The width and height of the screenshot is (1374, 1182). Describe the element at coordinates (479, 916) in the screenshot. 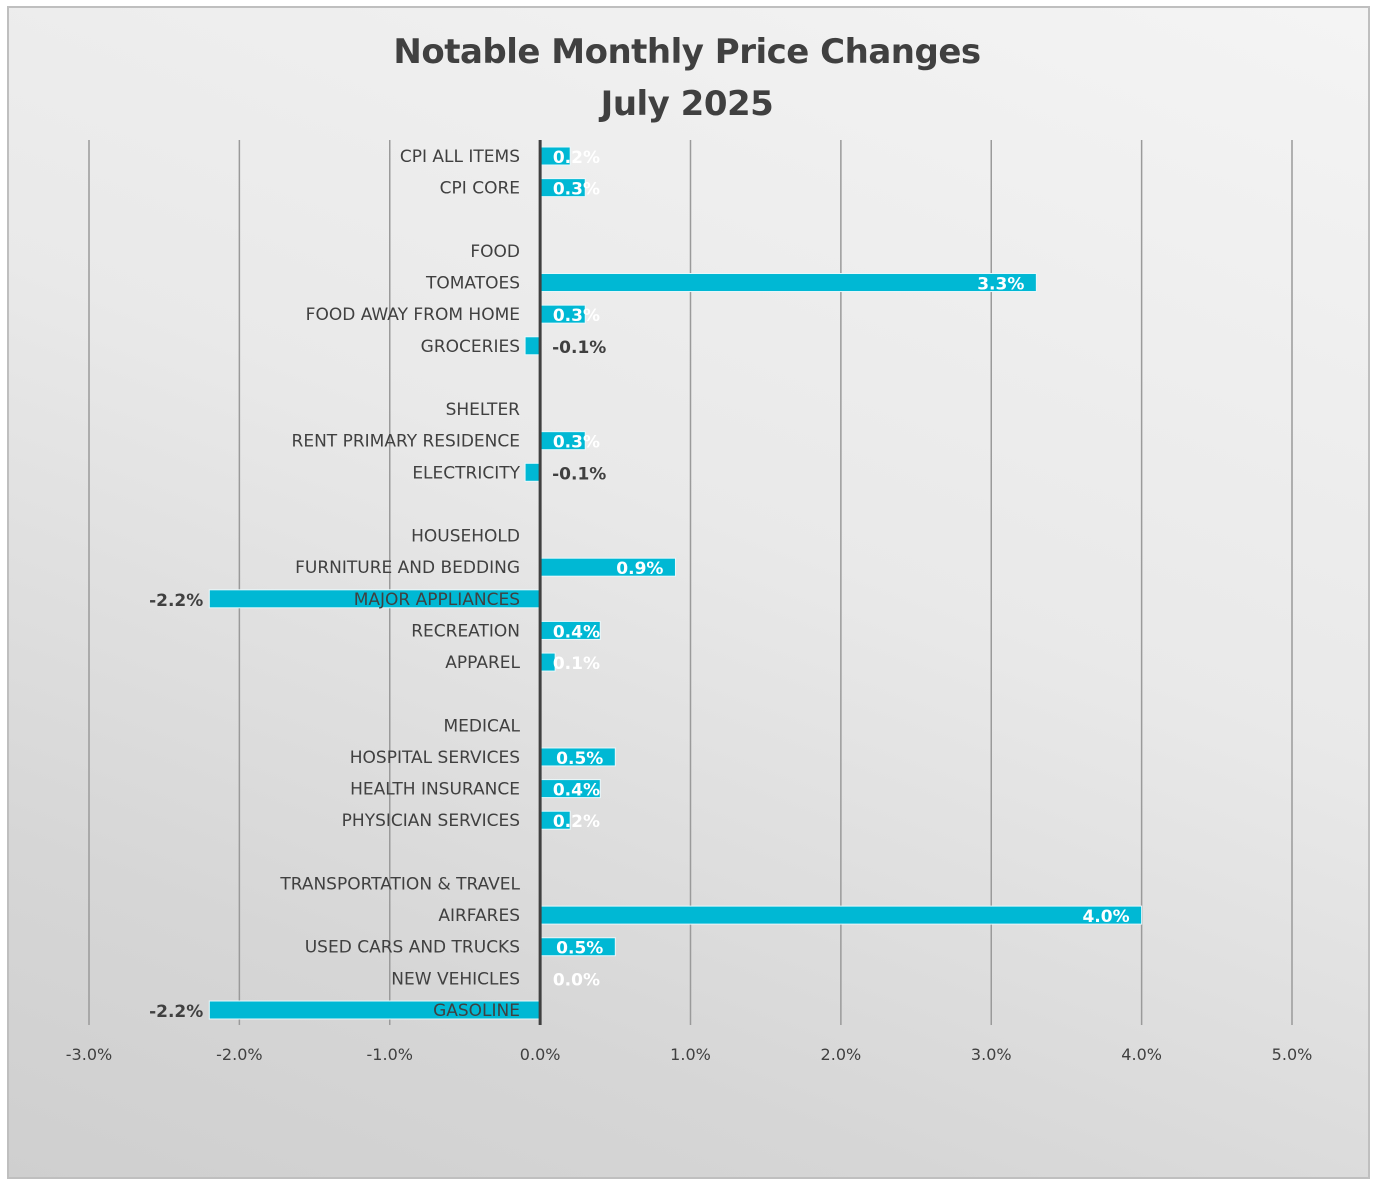

I see `category-label: AIRFARES` at that location.